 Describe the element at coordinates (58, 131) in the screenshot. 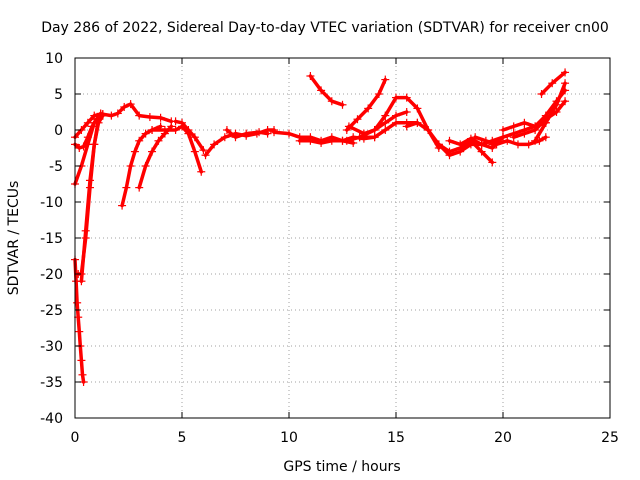

I see `y-tick-label: 0` at that location.